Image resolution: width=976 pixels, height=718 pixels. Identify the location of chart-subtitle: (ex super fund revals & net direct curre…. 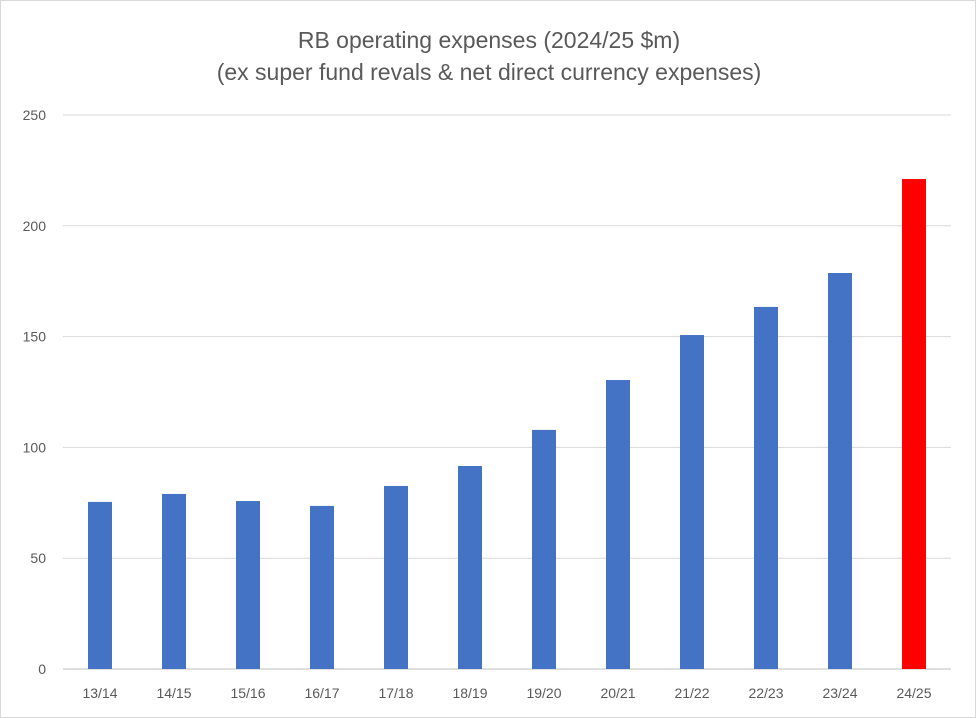
(489, 72).